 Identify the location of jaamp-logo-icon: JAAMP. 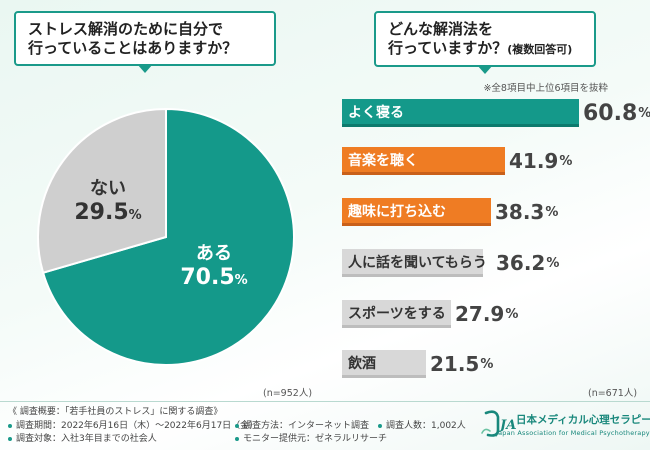
(498, 423).